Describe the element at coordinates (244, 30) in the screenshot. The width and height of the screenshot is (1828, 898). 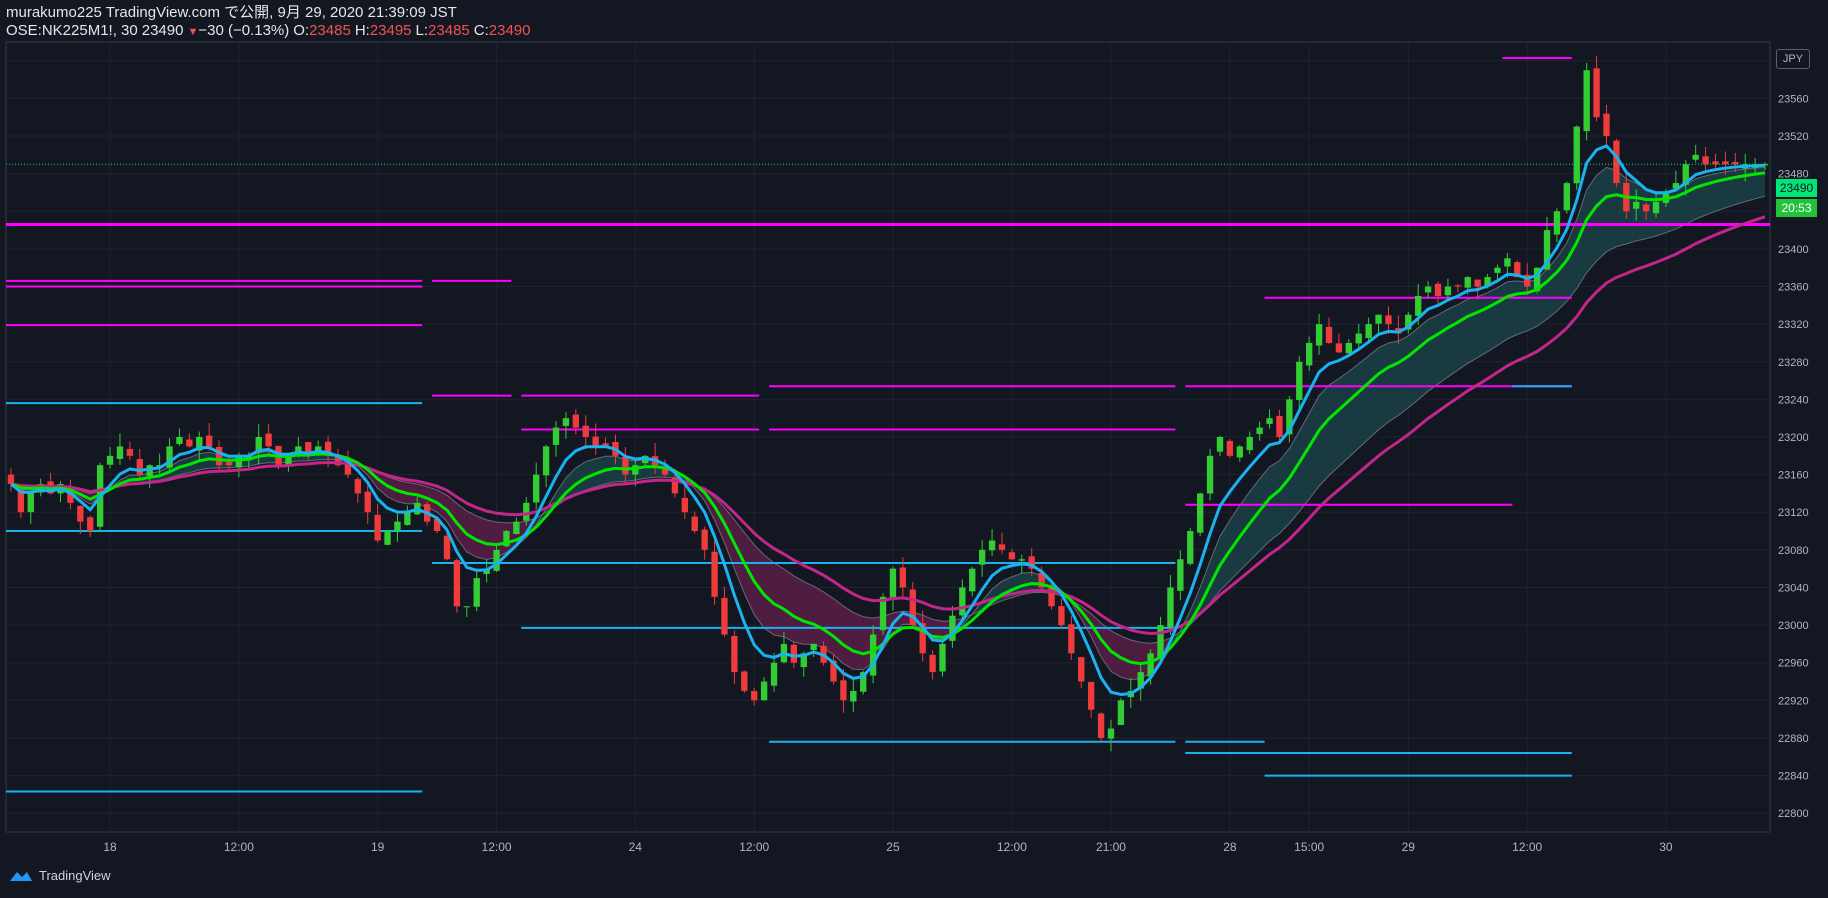
I see `price-change: −30 (−0.13%)` at that location.